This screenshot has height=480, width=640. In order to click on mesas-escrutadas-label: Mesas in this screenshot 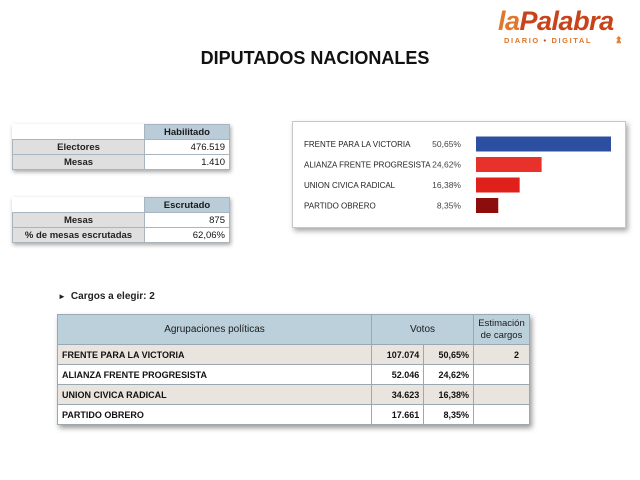, I will do `click(78, 220)`.